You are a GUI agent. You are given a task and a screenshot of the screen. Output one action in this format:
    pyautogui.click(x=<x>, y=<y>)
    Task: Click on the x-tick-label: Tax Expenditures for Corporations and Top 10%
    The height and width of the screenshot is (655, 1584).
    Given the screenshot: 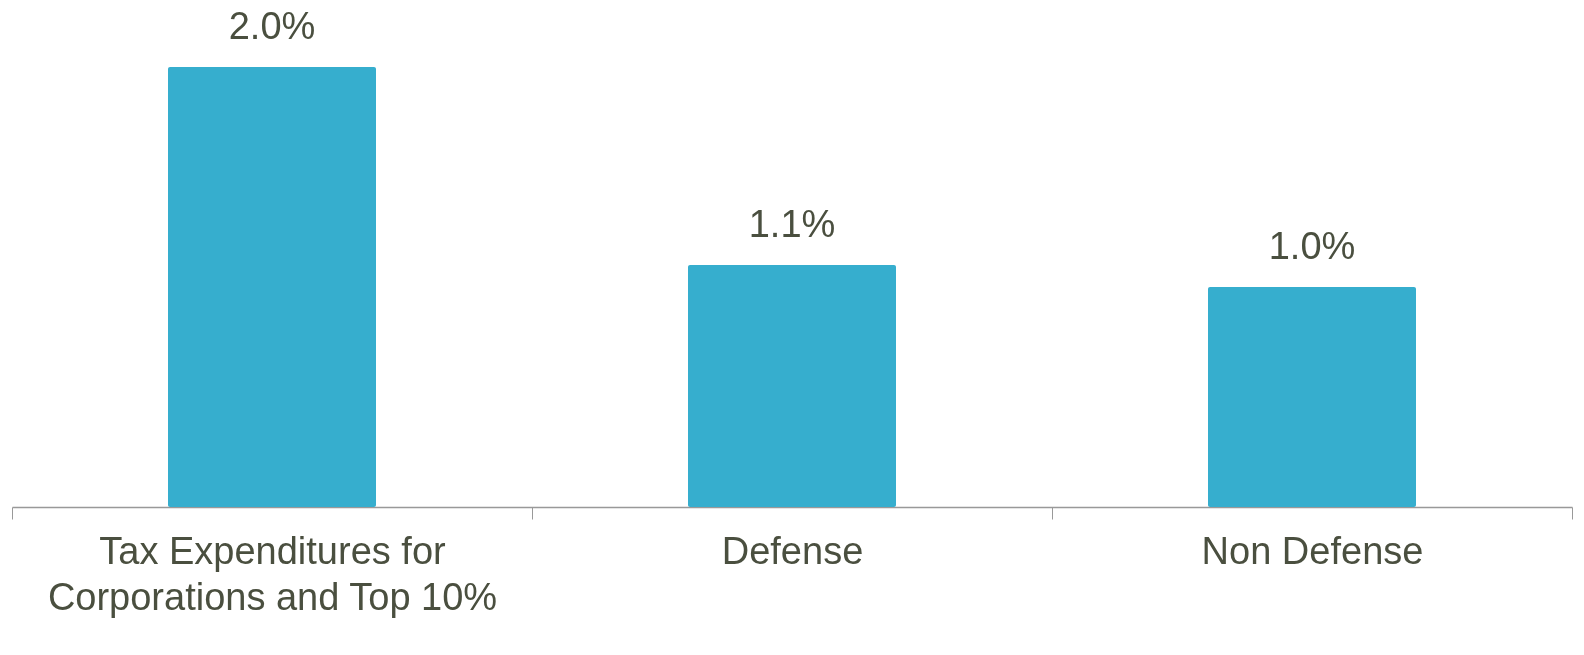 What is the action you would take?
    pyautogui.click(x=272, y=573)
    